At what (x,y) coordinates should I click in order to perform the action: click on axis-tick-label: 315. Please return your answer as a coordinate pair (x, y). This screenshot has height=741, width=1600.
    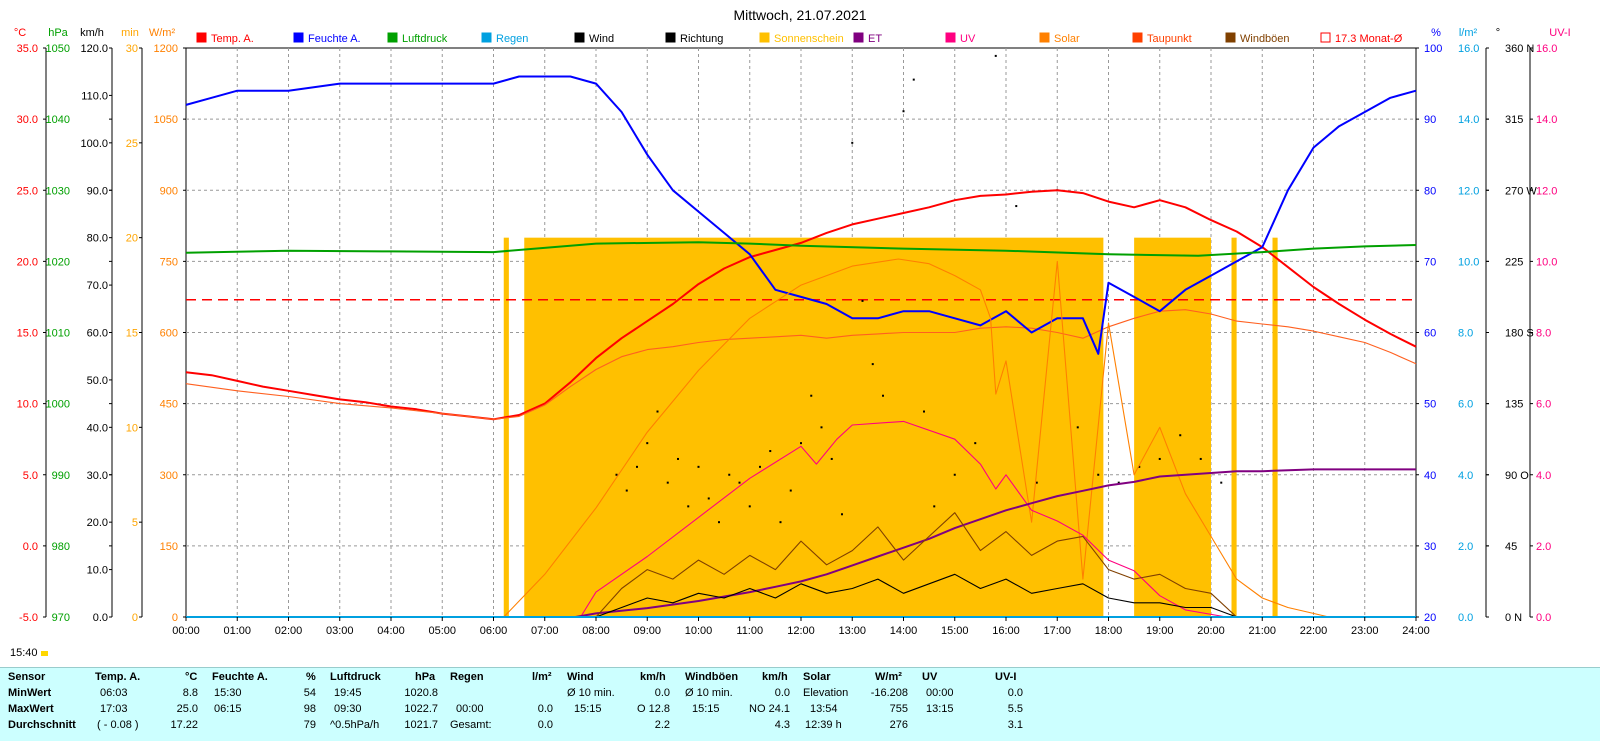
    Looking at the image, I should click on (1514, 120).